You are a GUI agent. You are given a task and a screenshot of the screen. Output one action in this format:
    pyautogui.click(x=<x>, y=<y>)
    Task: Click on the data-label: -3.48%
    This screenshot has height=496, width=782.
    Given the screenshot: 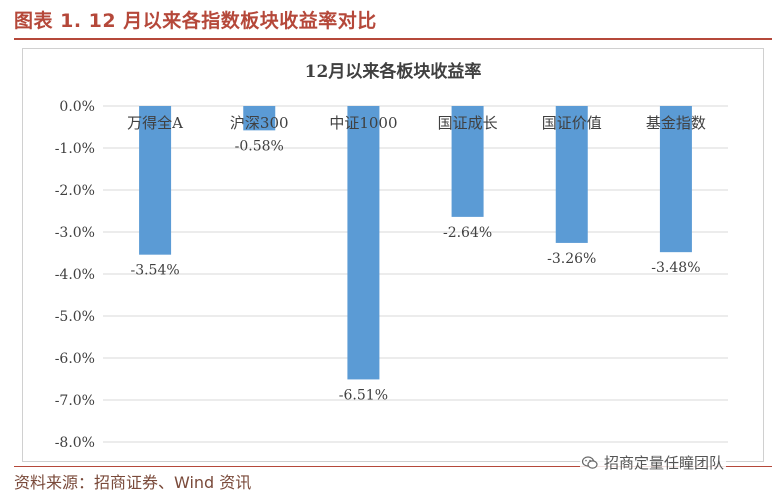 What is the action you would take?
    pyautogui.click(x=675, y=268)
    